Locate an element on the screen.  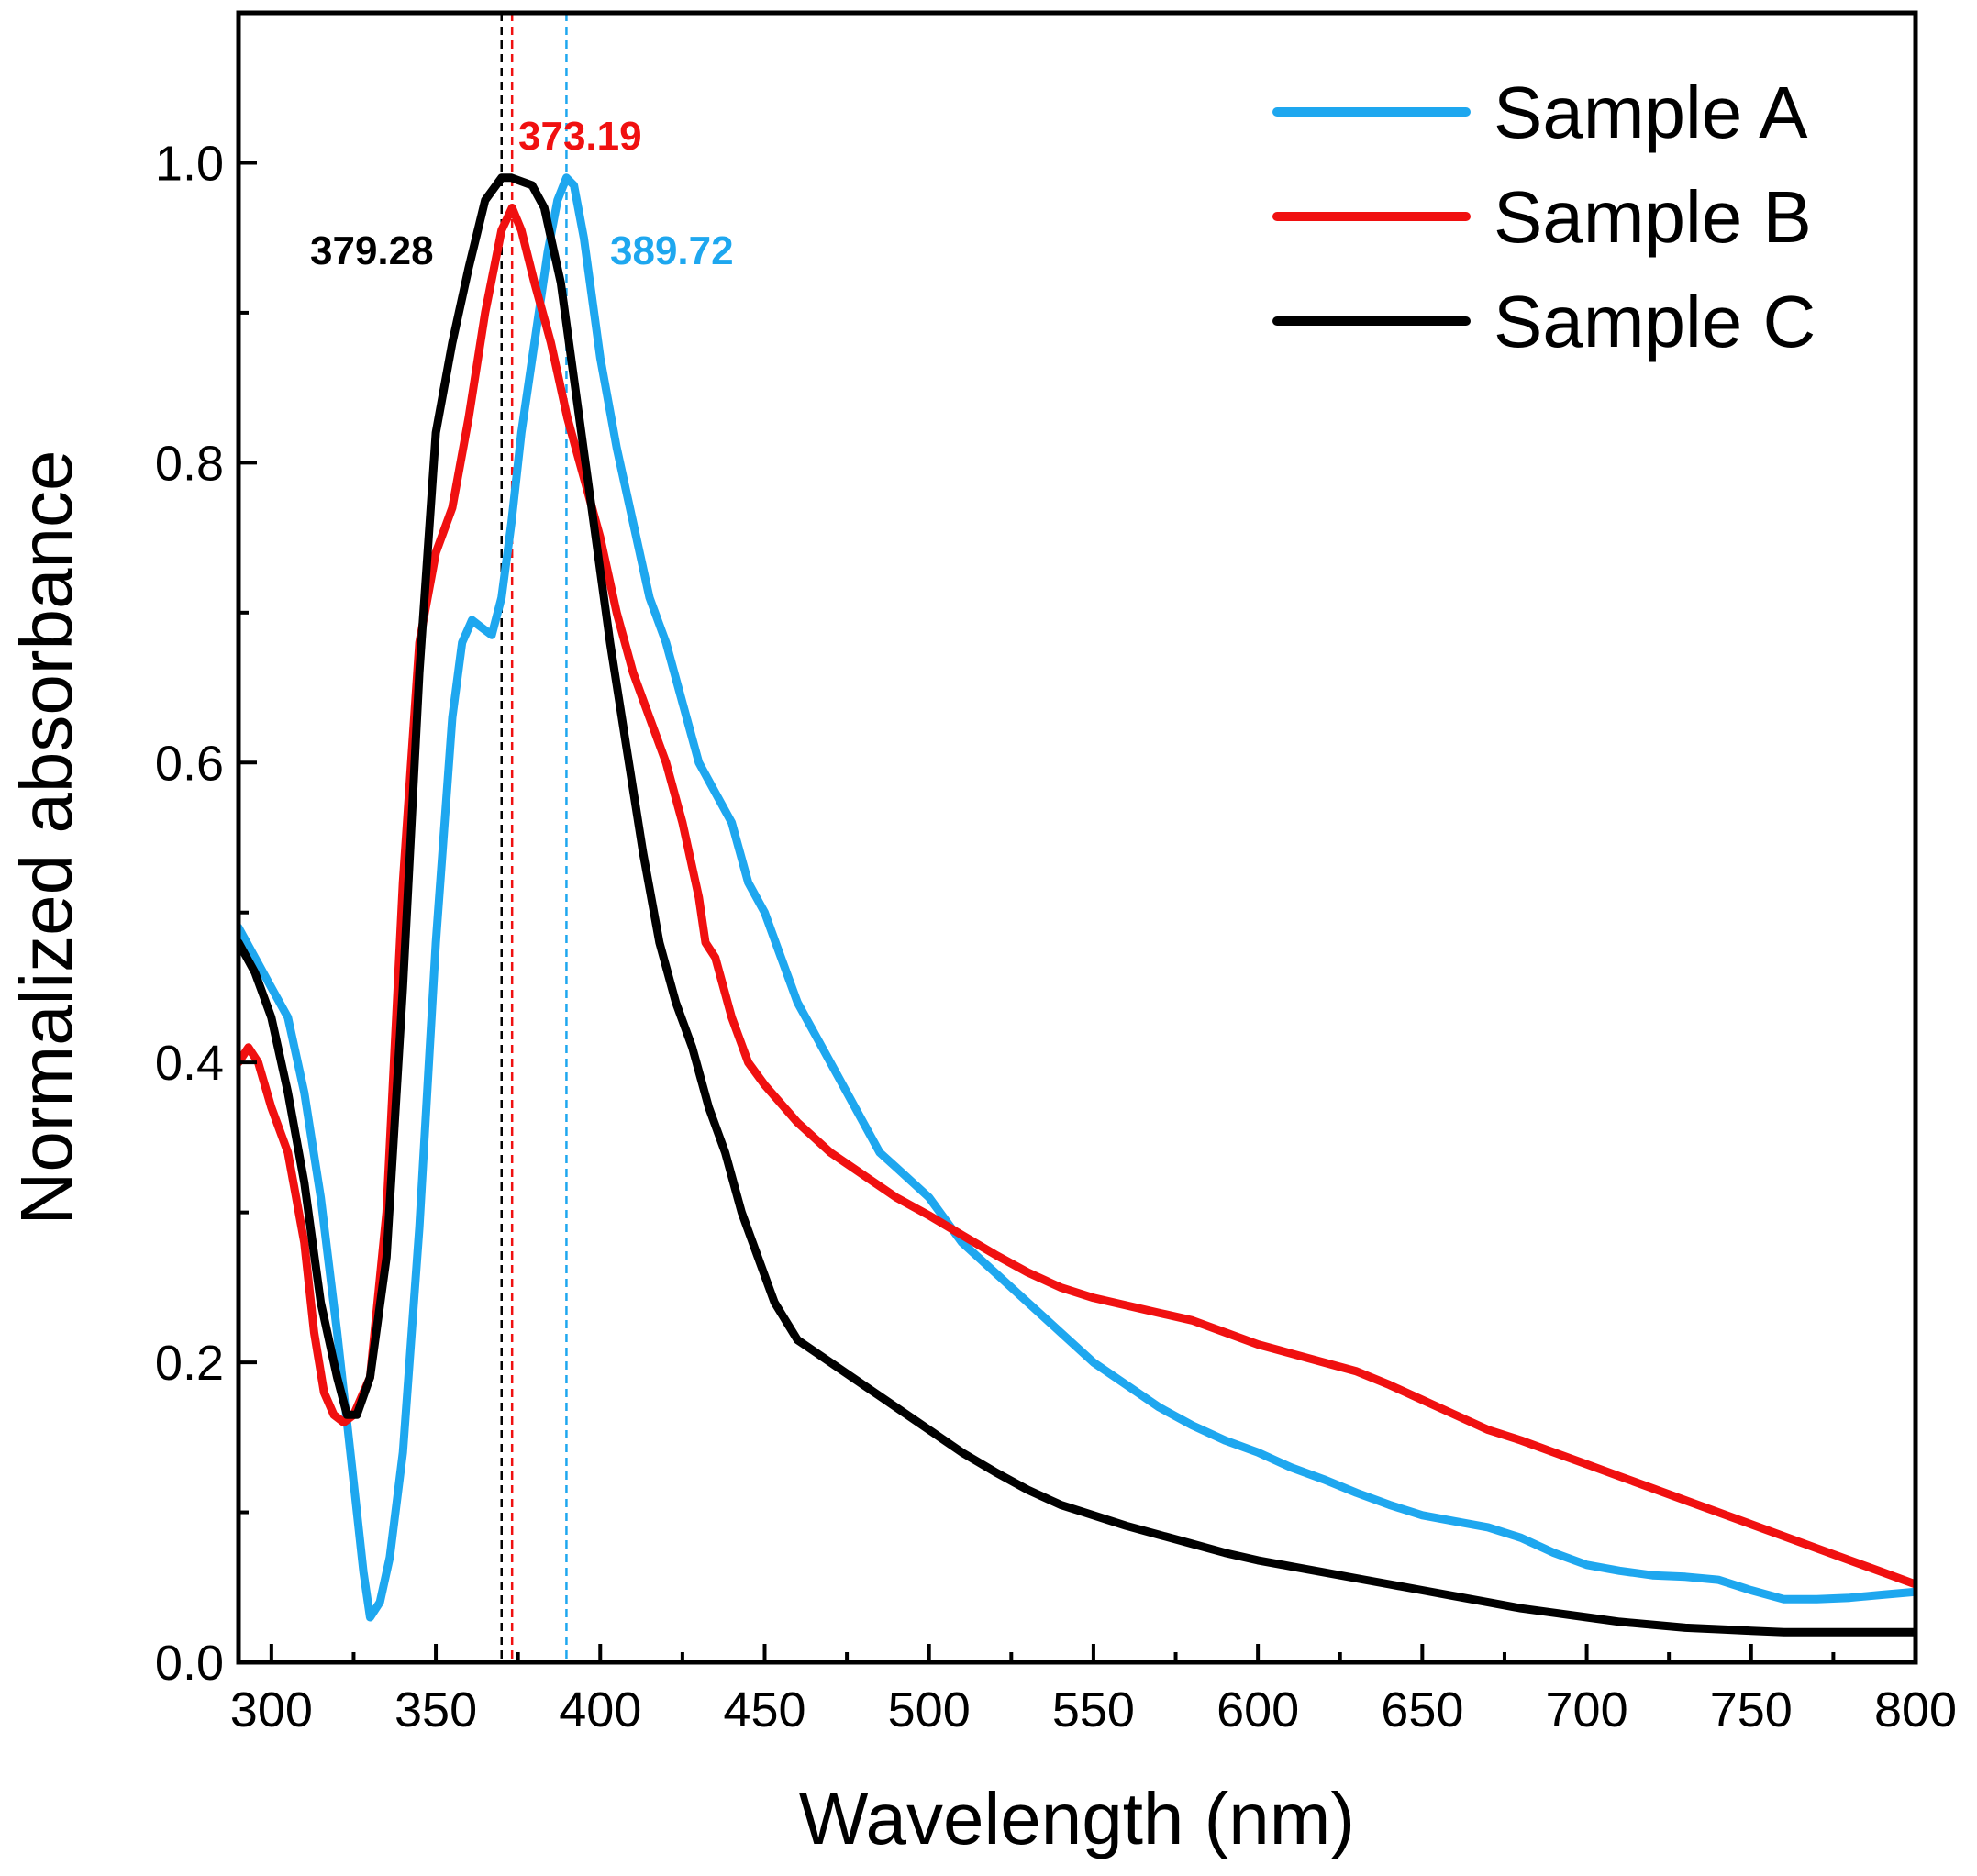
y-tick-label: 0.2 is located at coordinates (190, 1364).